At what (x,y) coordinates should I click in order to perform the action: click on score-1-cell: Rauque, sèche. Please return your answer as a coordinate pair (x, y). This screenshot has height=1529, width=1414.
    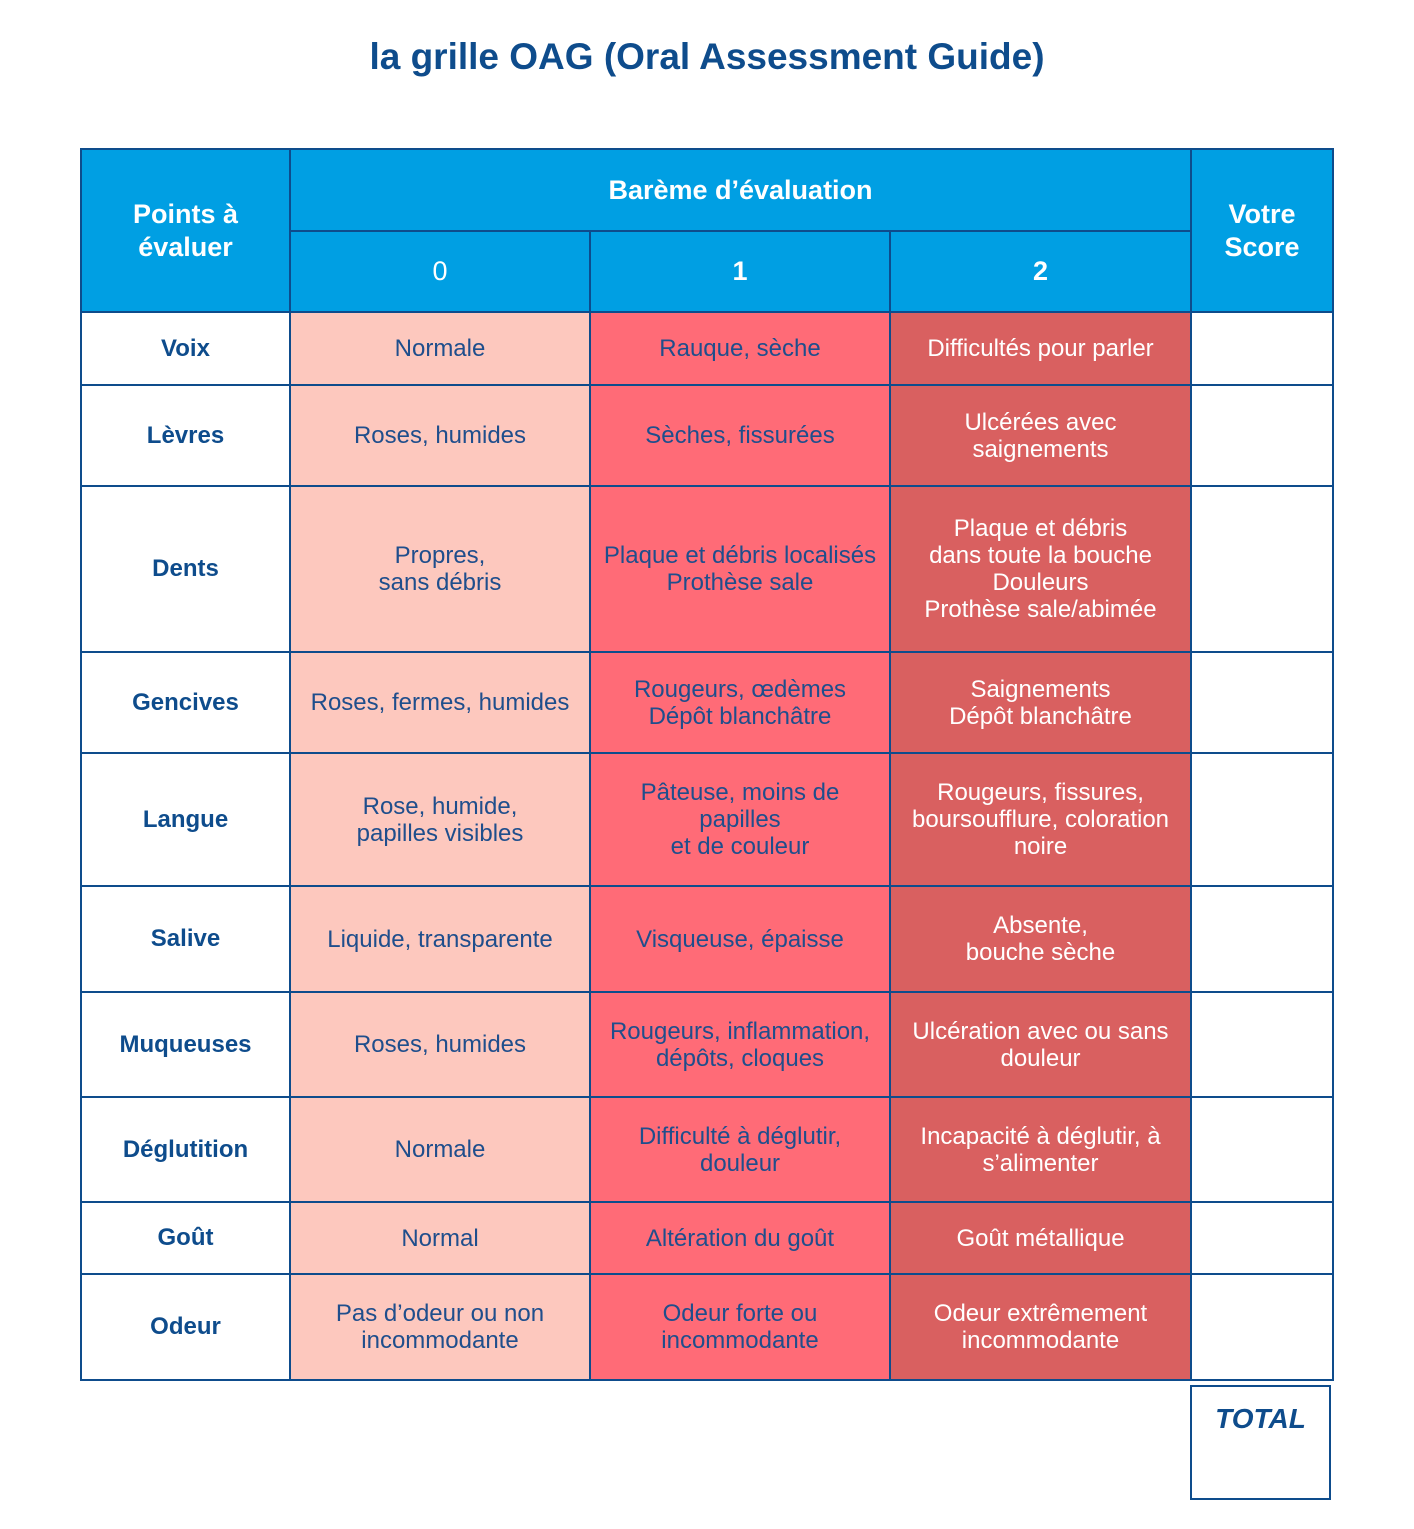
    Looking at the image, I should click on (740, 348).